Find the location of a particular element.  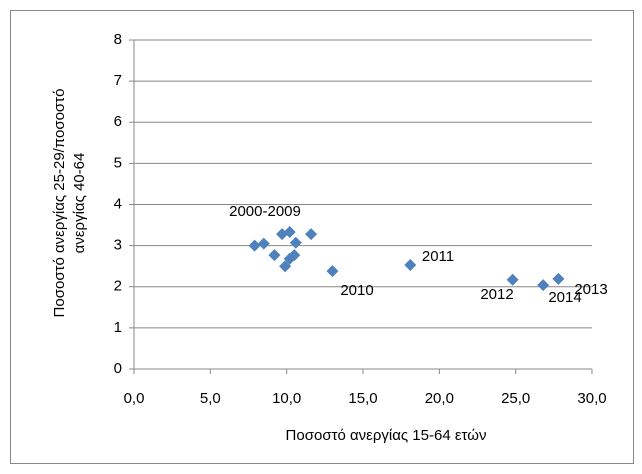

annotation: 2012 is located at coordinates (496, 294).